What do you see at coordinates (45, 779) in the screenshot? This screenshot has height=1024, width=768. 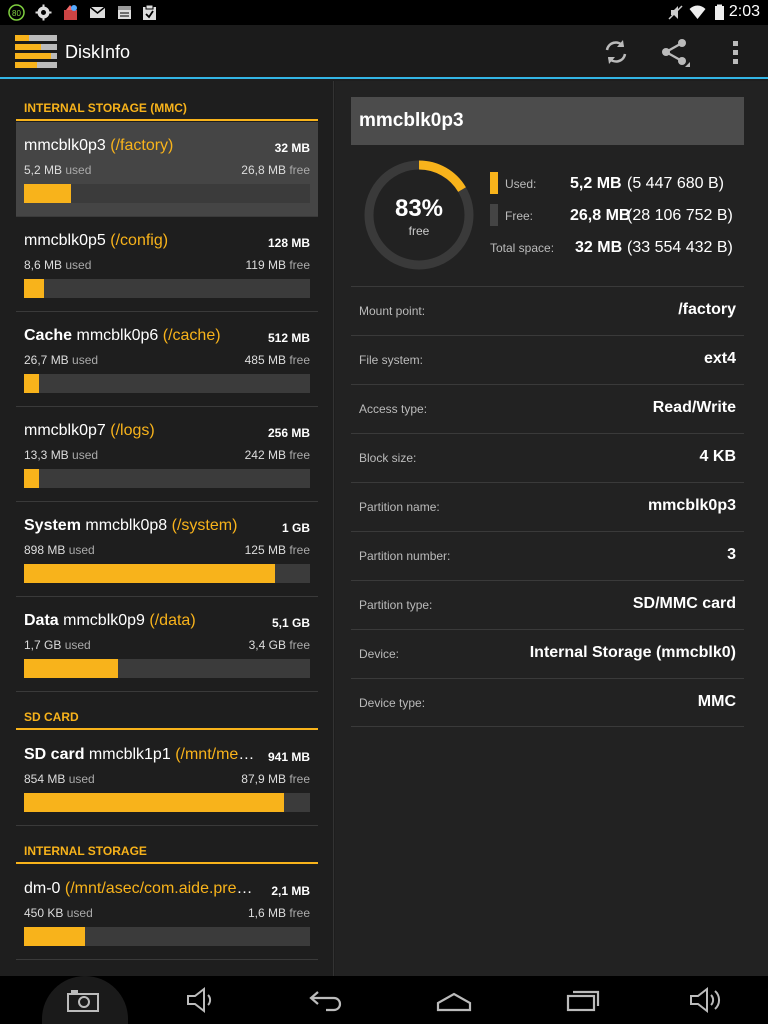 I see `partition-used-value: 854 MB` at bounding box center [45, 779].